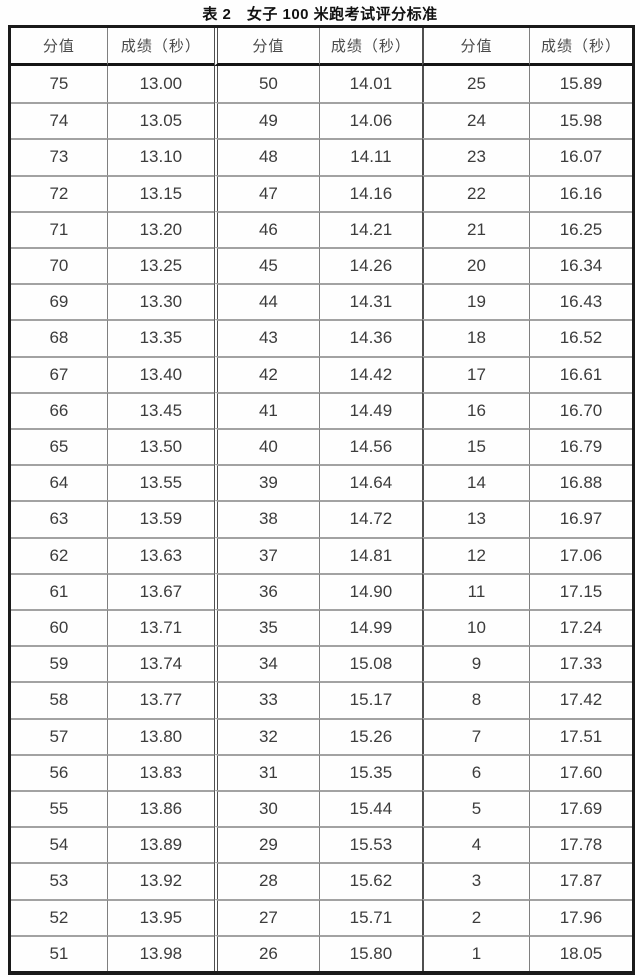 This screenshot has height=977, width=640. Describe the element at coordinates (266, 265) in the screenshot. I see `score-cell: 45` at that location.